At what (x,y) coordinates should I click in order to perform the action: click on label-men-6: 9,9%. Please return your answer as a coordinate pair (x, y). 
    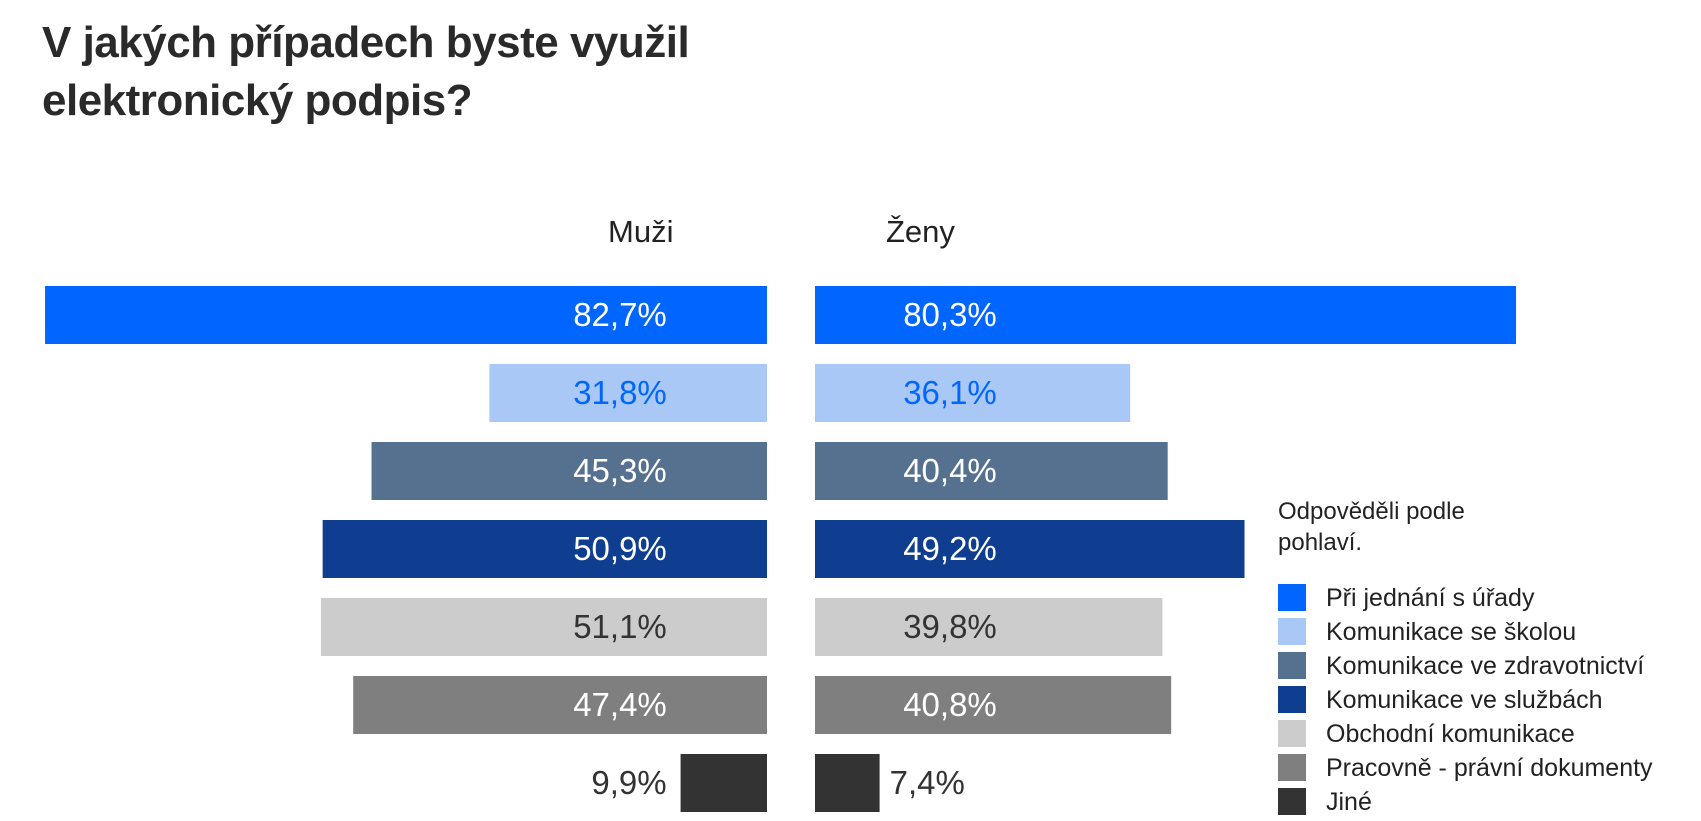
    Looking at the image, I should click on (628, 782).